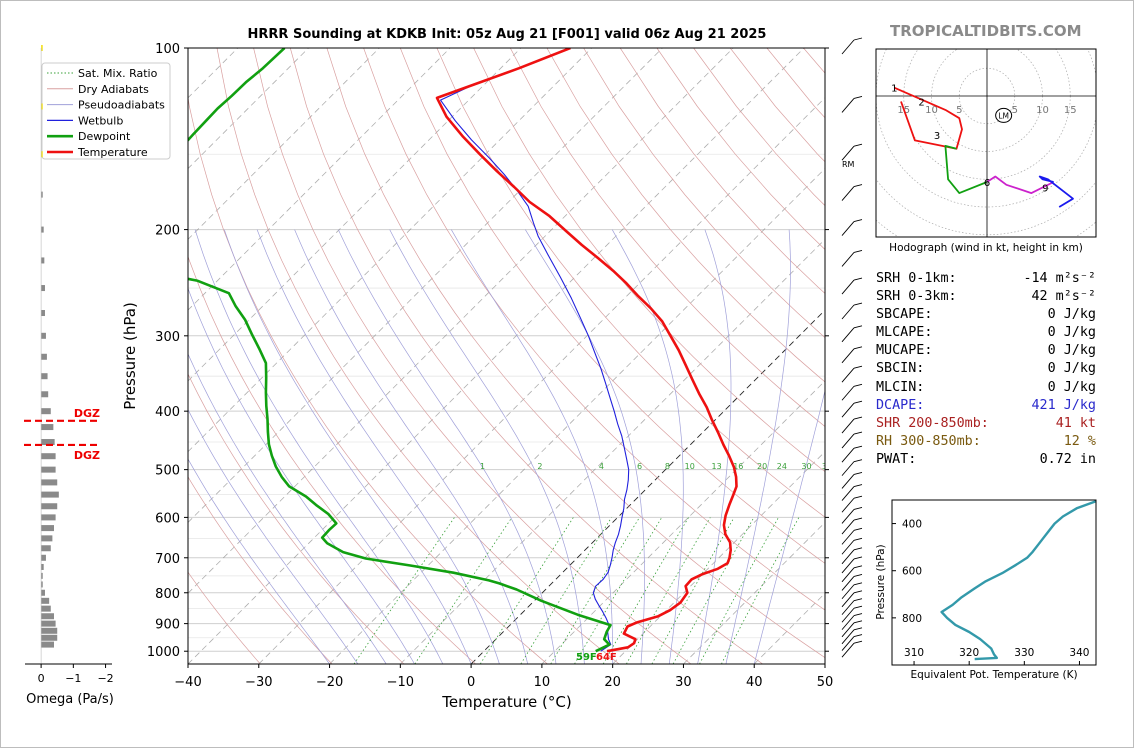  I want to click on y-tick-label: 300, so click(167, 337).